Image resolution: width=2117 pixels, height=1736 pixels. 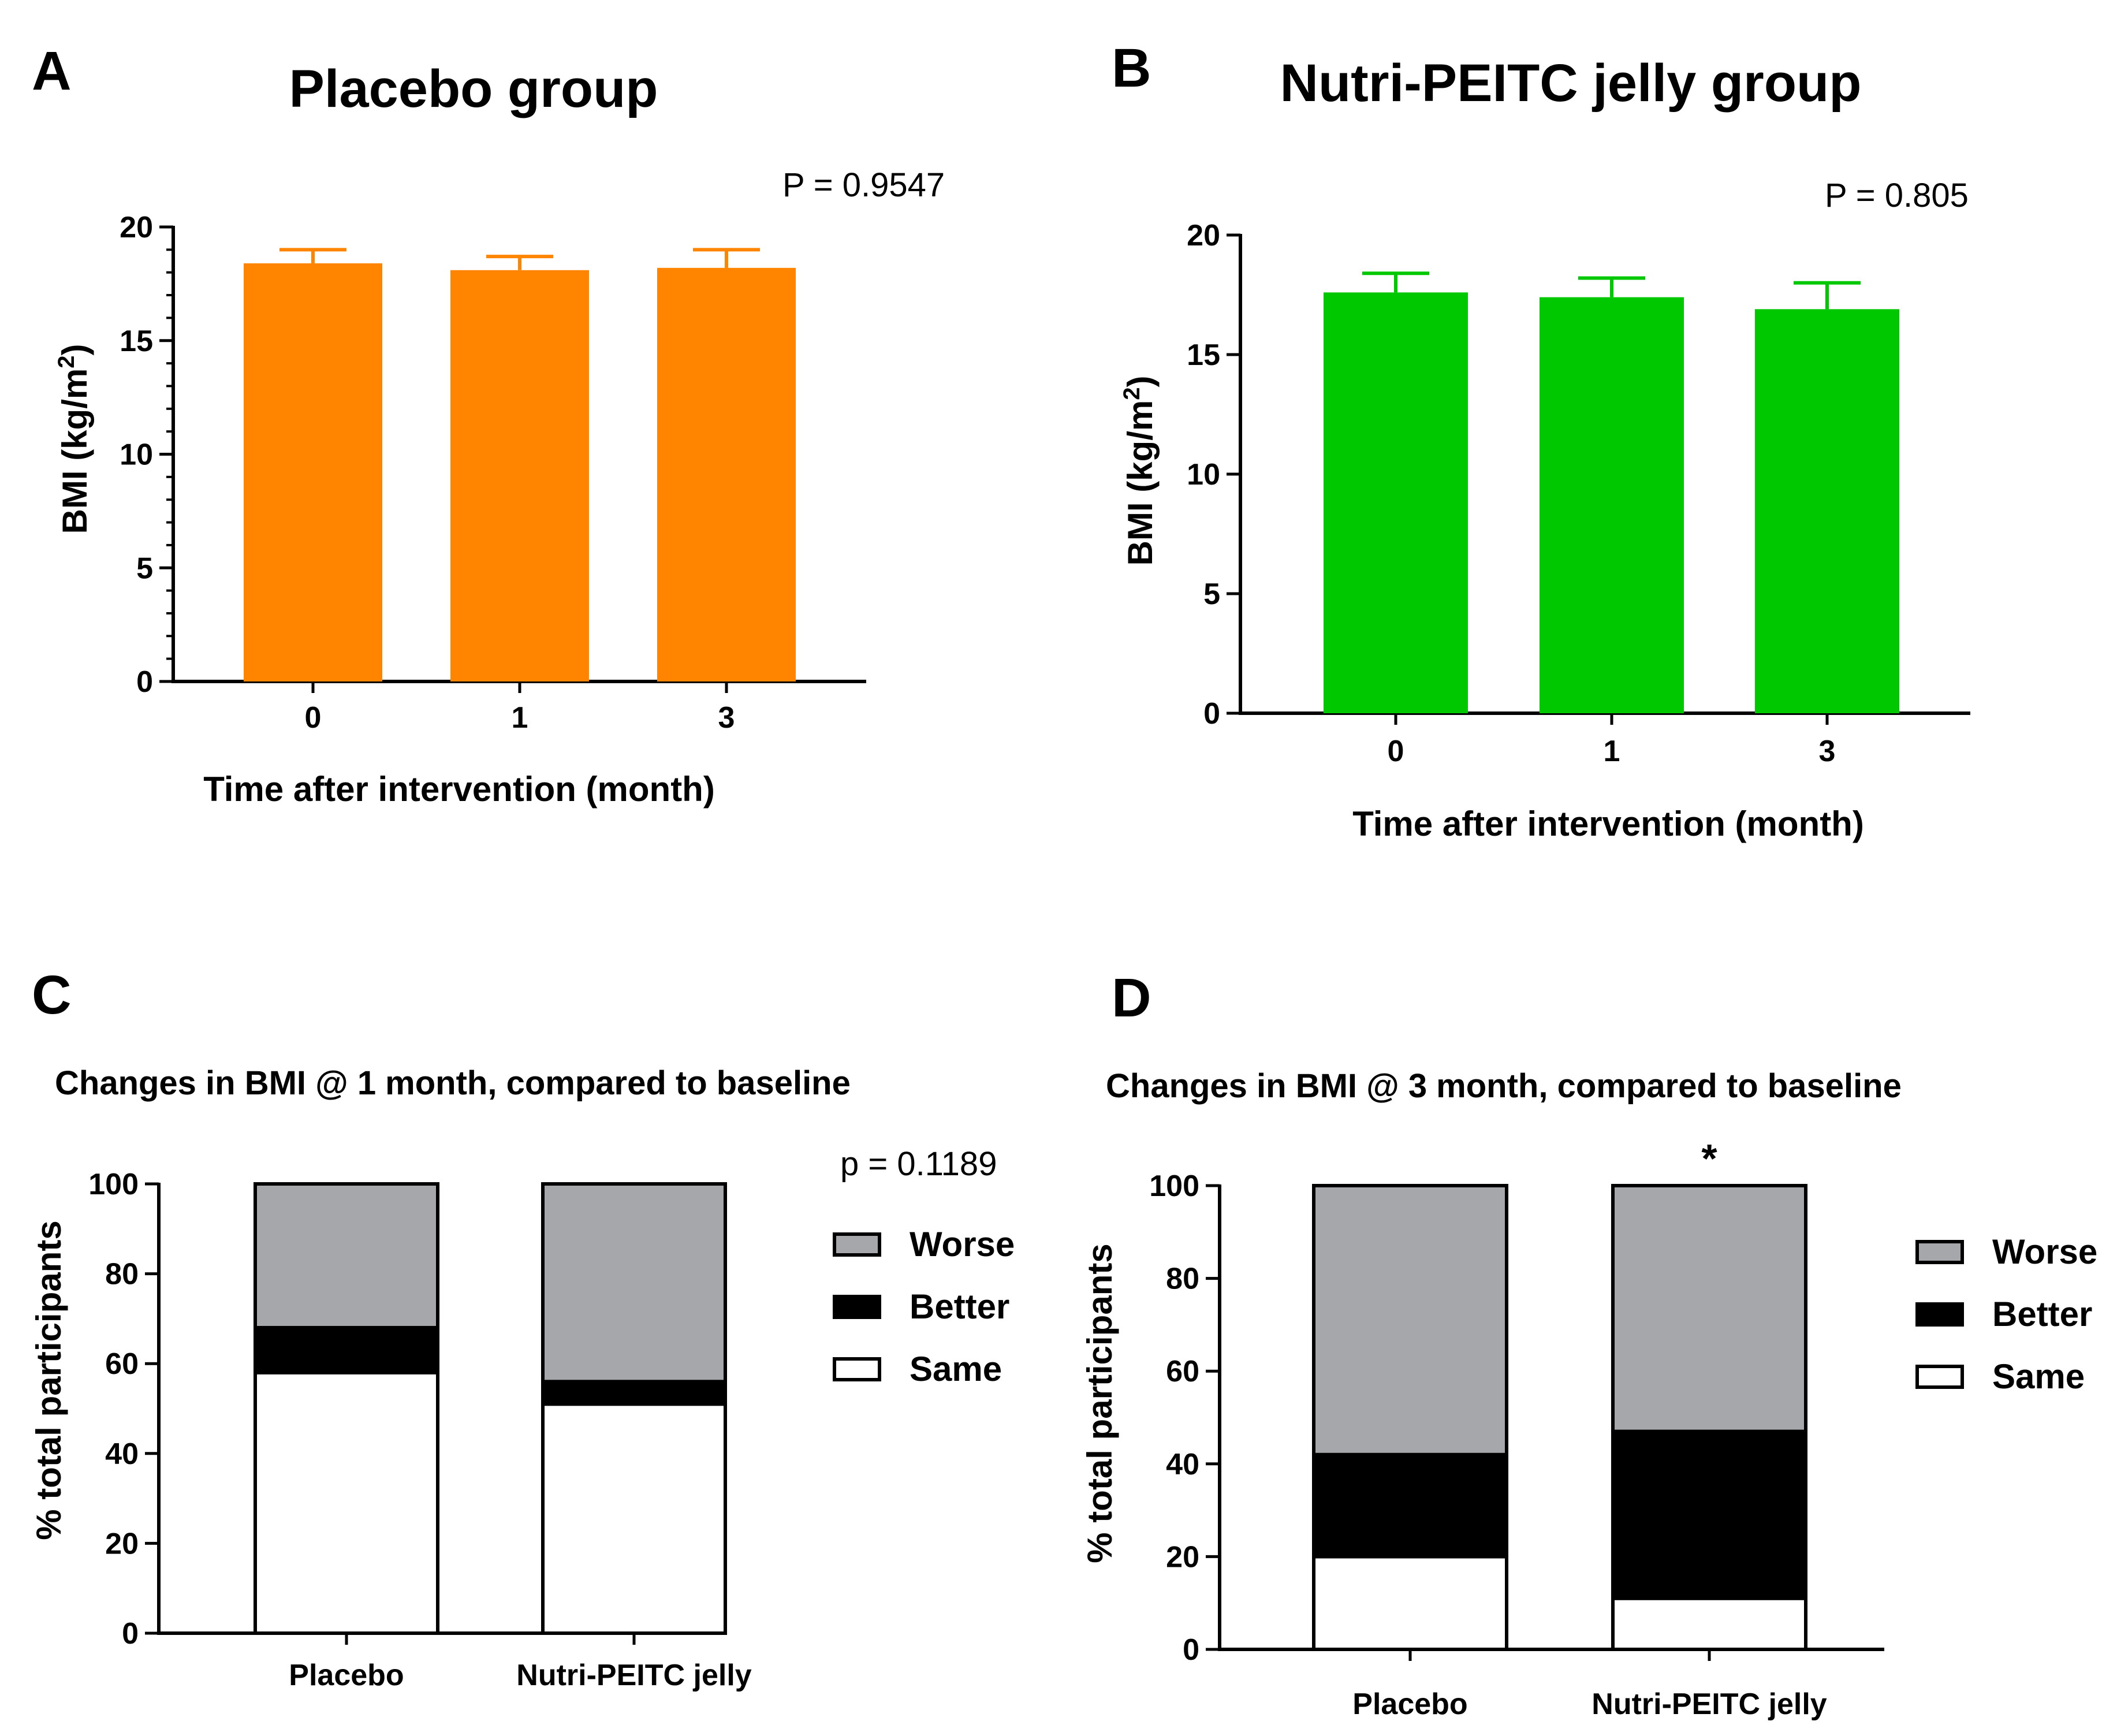 I want to click on panel-b-y-axis-label: BMI (kg/m2), so click(x=1139, y=471).